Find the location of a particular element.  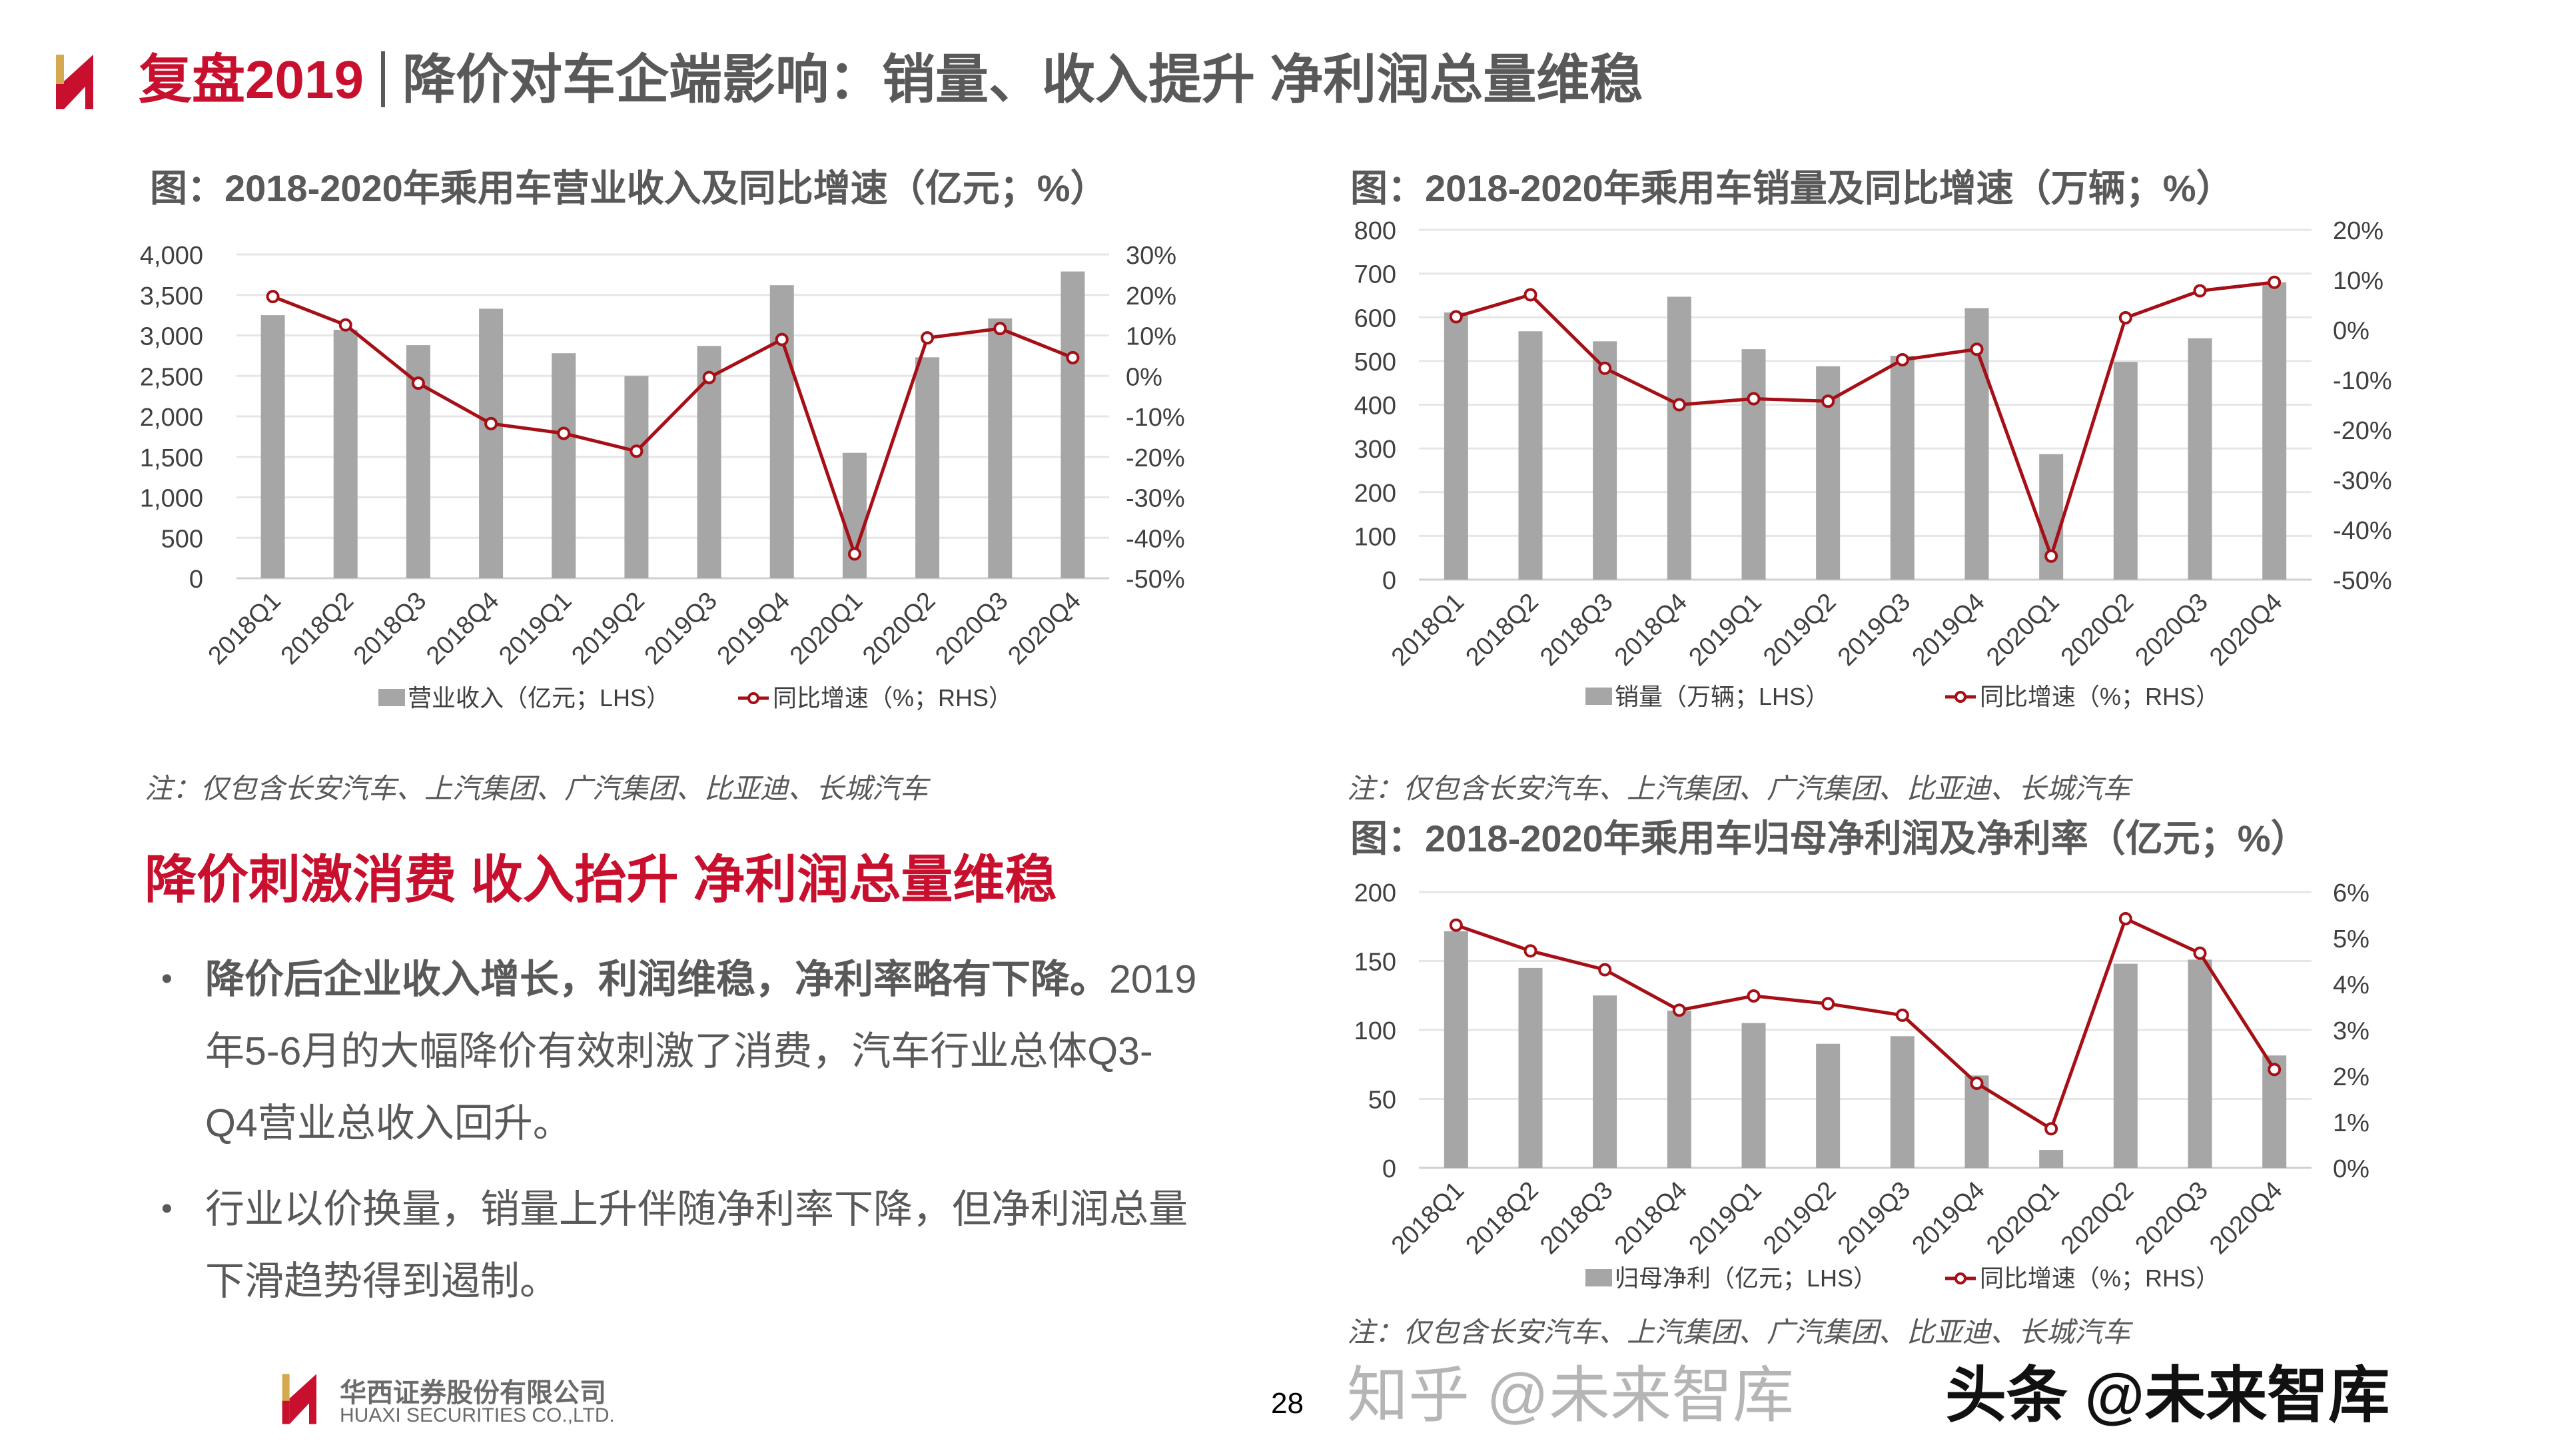

page-title: 复盘2019 降价对车企端影响：销量、收入提升 净利润总量维稳 is located at coordinates (891, 80).